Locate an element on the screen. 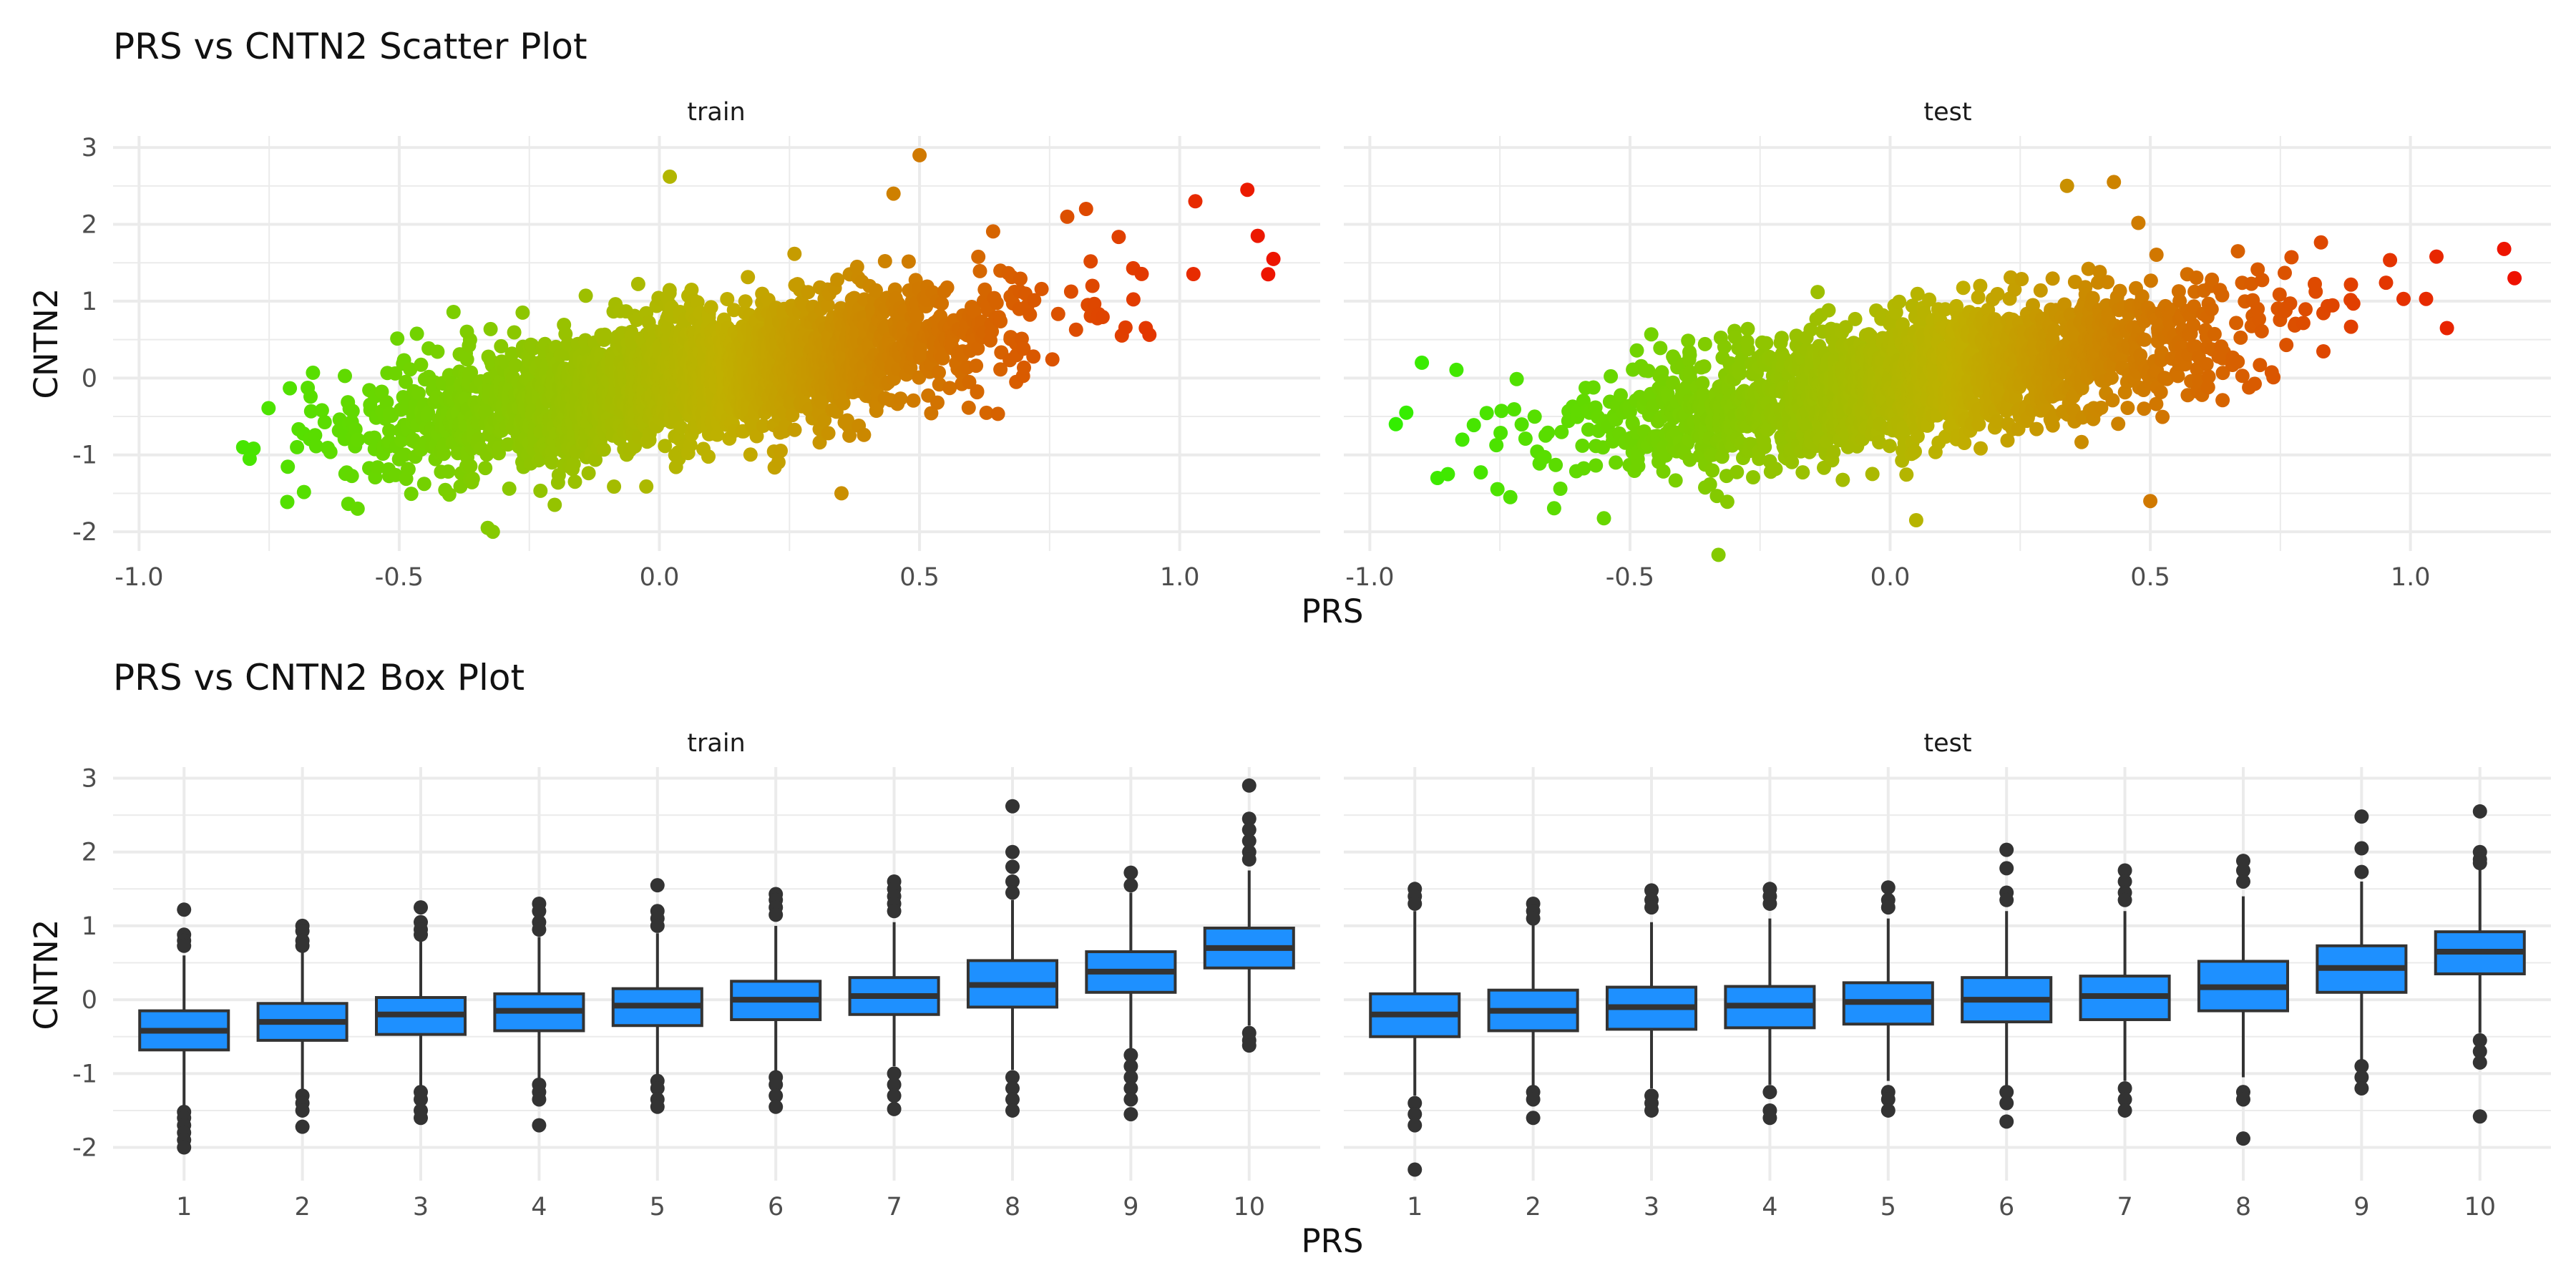 This screenshot has height=1288, width=2576. x-tick-label: 4 is located at coordinates (539, 1207).